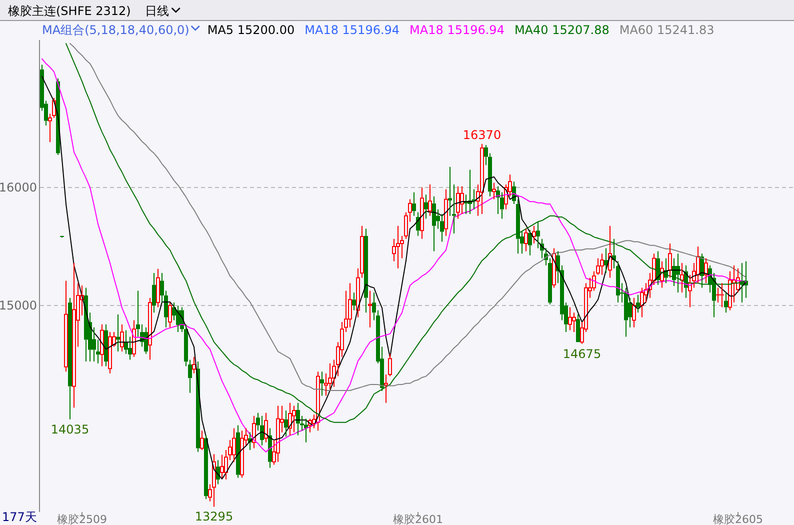 This screenshot has height=525, width=794. Describe the element at coordinates (156, 11) in the screenshot. I see `chart-subtitle: 日线` at that location.